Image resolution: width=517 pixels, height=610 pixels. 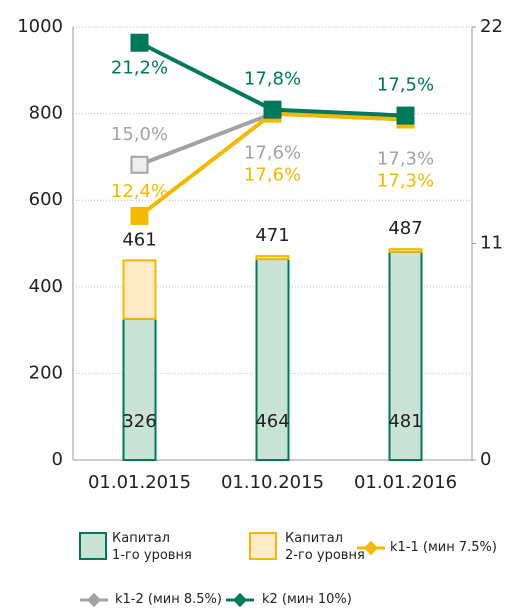 I want to click on bar-value-label: 464, so click(x=272, y=421).